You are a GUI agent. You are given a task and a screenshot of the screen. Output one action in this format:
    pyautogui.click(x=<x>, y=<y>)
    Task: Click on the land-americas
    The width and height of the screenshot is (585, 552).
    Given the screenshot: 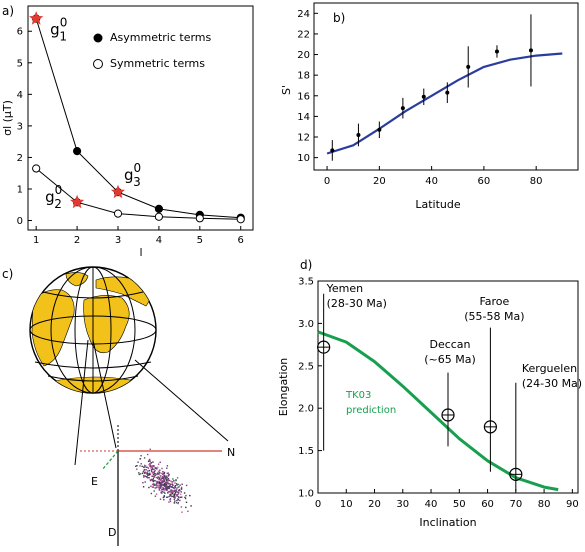 What is the action you would take?
    pyautogui.click(x=53, y=328)
    